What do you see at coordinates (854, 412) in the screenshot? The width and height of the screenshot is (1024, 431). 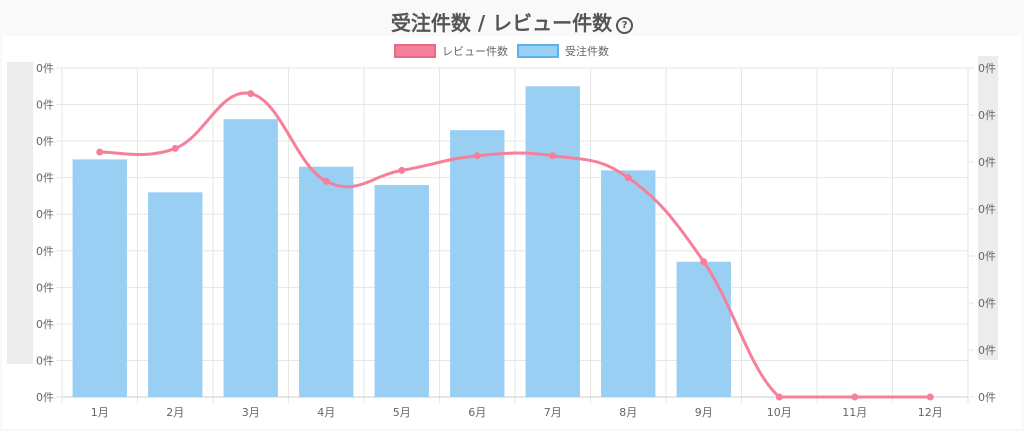 I see `x-tick-label: 11月` at bounding box center [854, 412].